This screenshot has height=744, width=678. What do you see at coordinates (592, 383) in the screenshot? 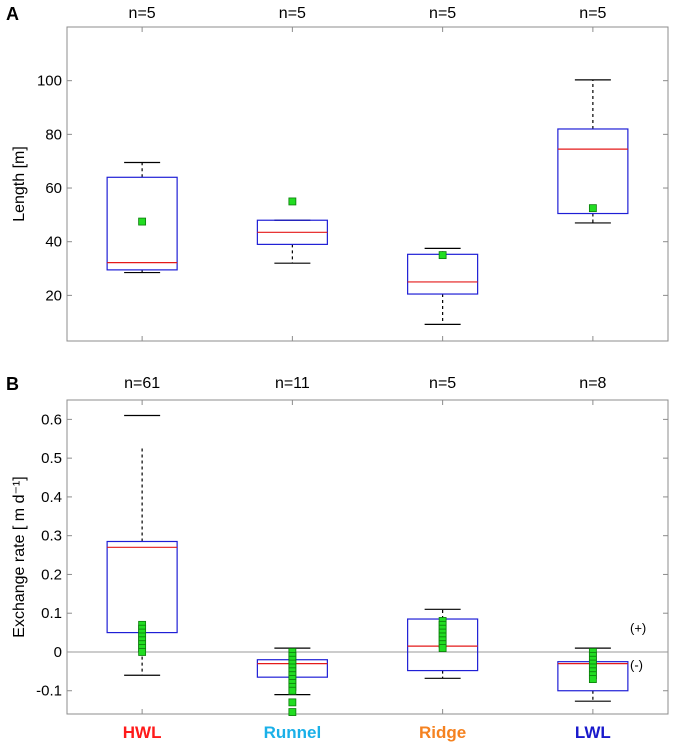
I see `count-label: n=8` at bounding box center [592, 383].